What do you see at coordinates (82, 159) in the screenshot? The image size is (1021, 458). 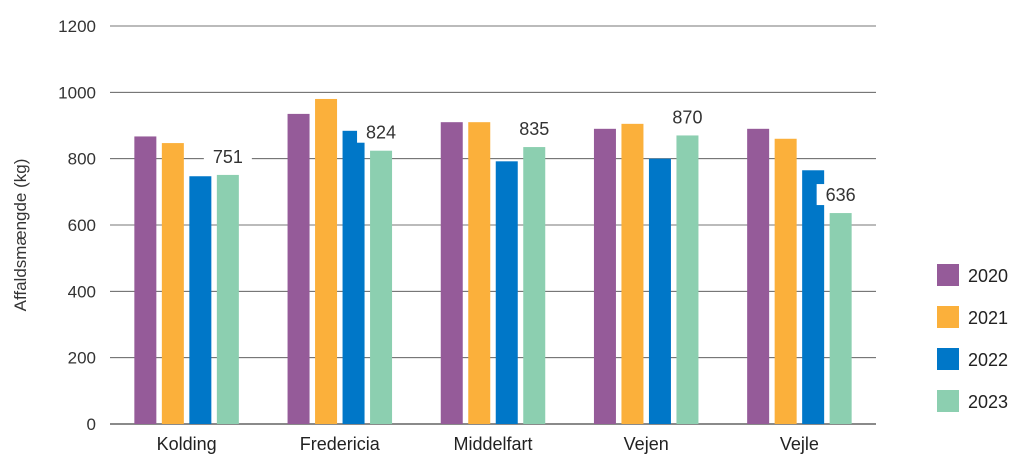 I see `y-tick-label: 800` at bounding box center [82, 159].